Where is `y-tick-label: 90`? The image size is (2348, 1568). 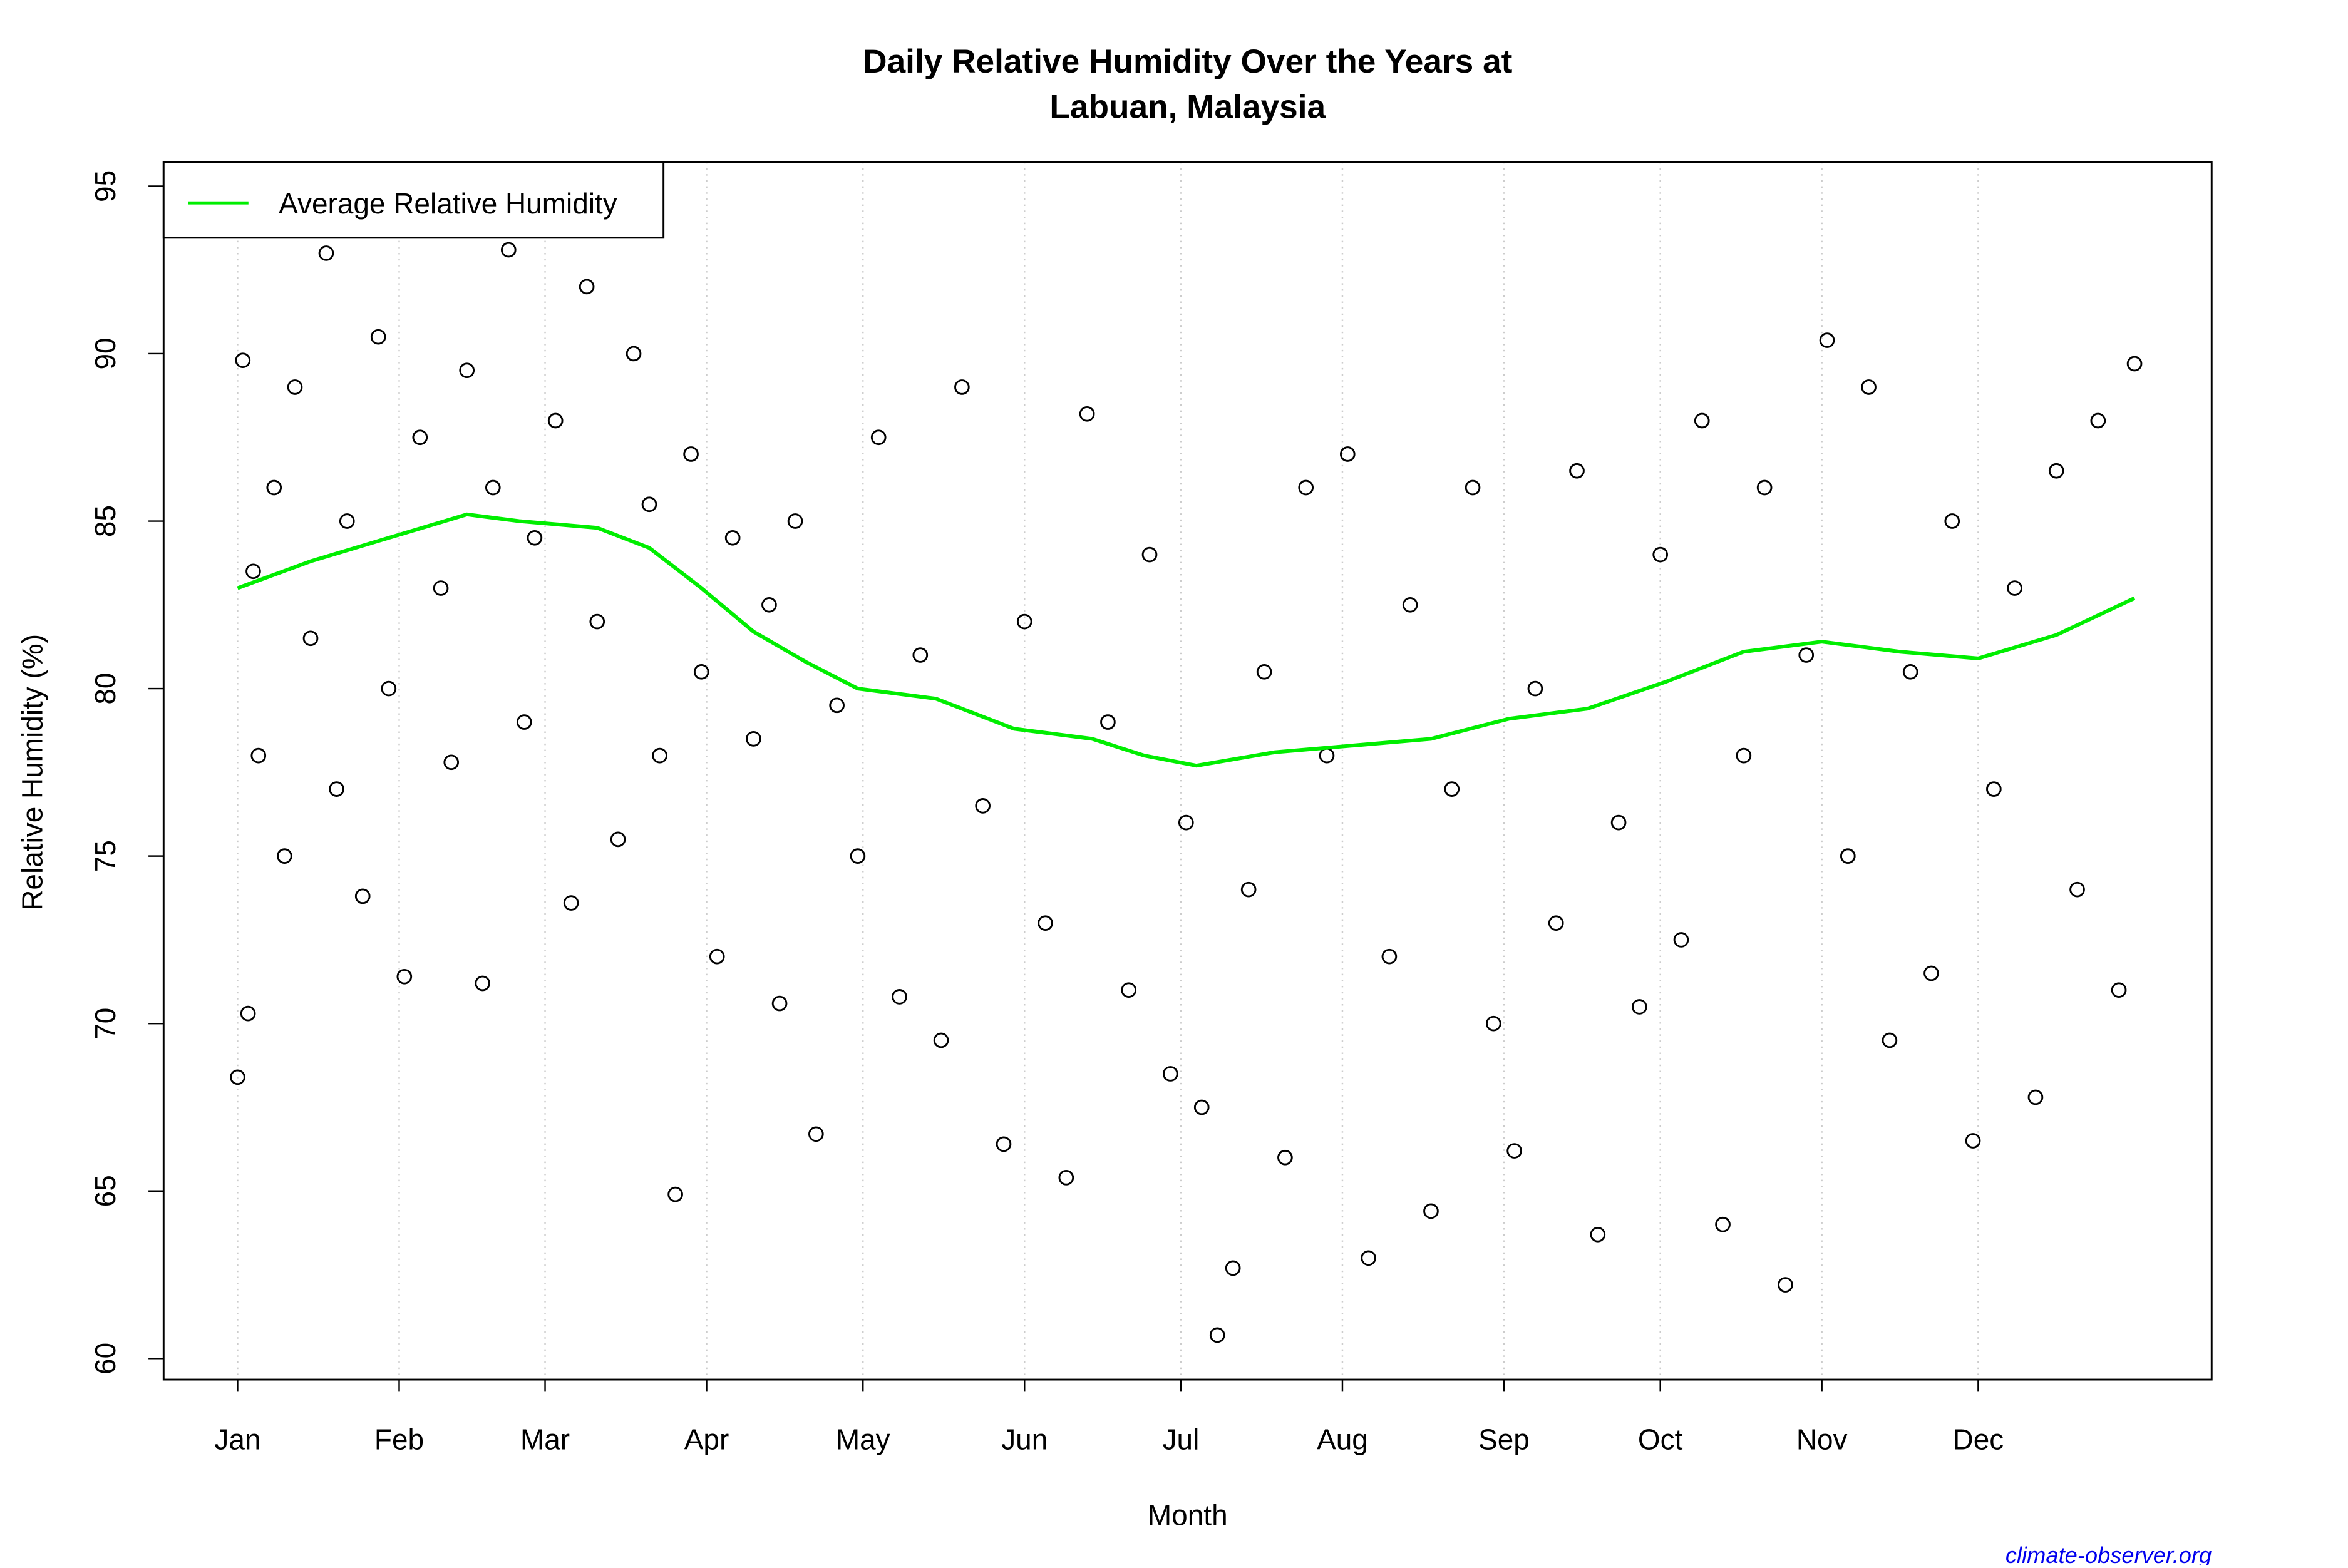
y-tick-label: 90 is located at coordinates (105, 353).